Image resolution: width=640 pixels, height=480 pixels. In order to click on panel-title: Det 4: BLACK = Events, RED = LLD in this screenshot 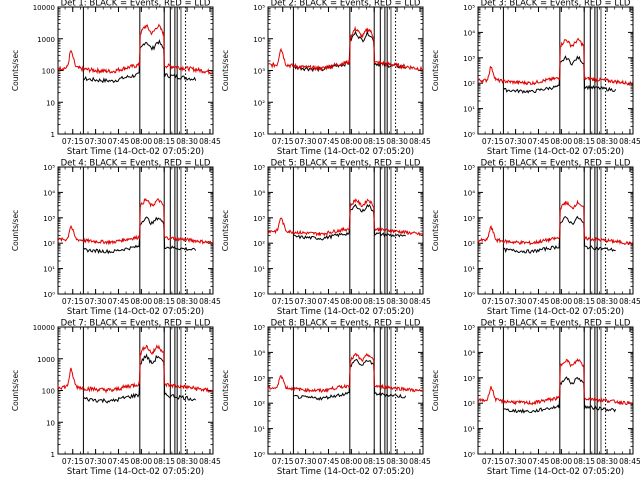, I will do `click(136, 164)`.